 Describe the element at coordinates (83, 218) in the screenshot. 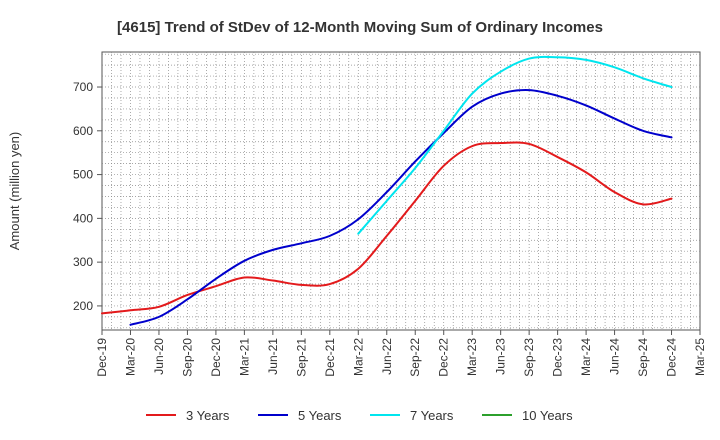

I see `y-tick-label: 400` at that location.